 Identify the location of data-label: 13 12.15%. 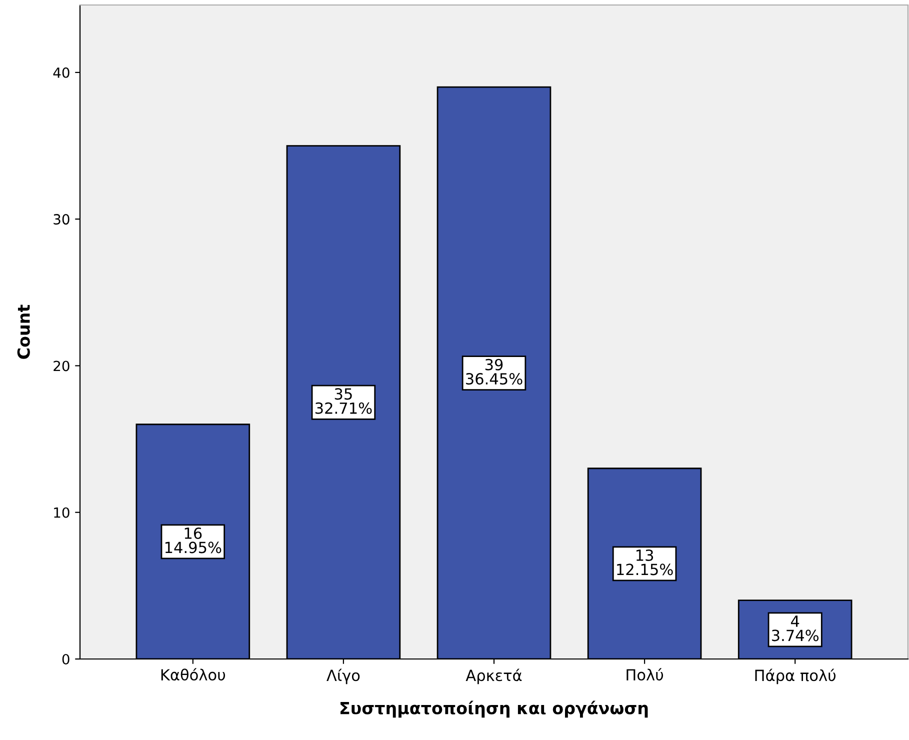
(645, 562).